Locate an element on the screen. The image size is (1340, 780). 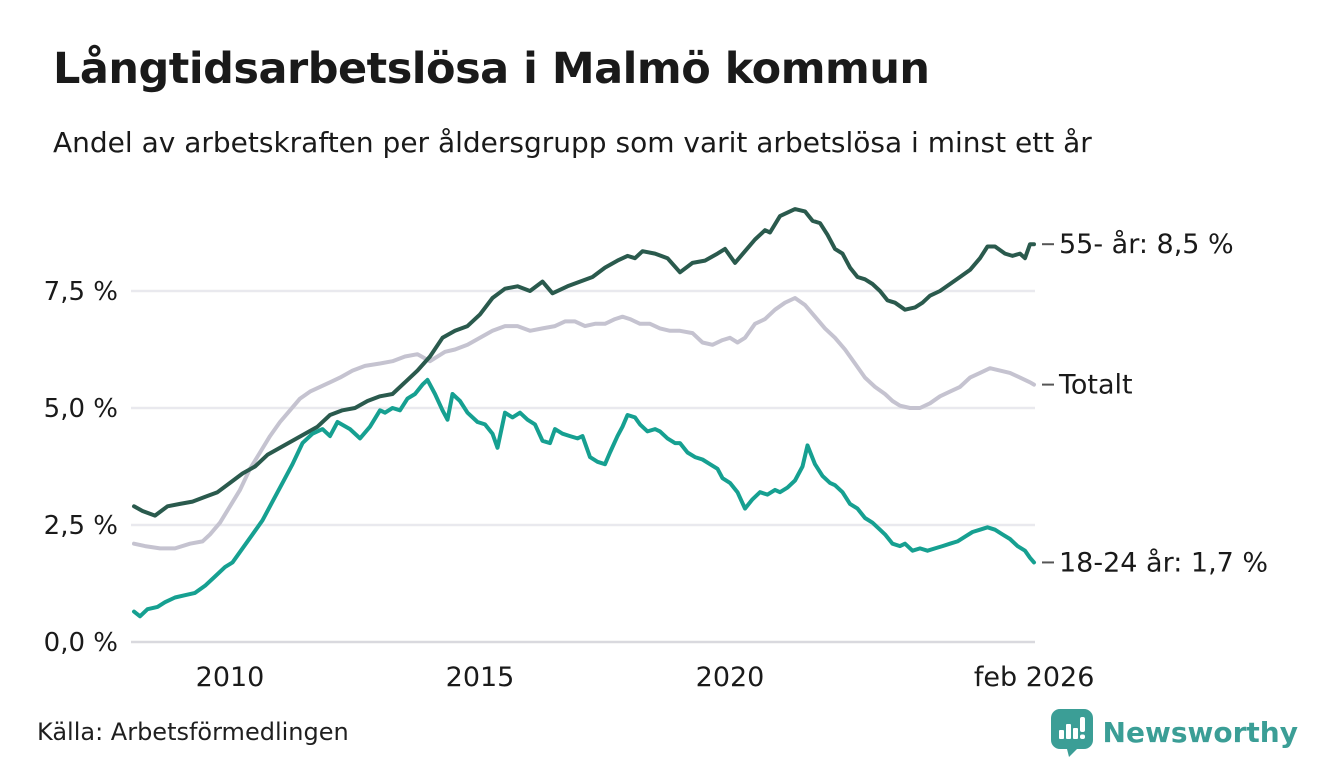
exclamation-stem is located at coordinates (1082, 724).